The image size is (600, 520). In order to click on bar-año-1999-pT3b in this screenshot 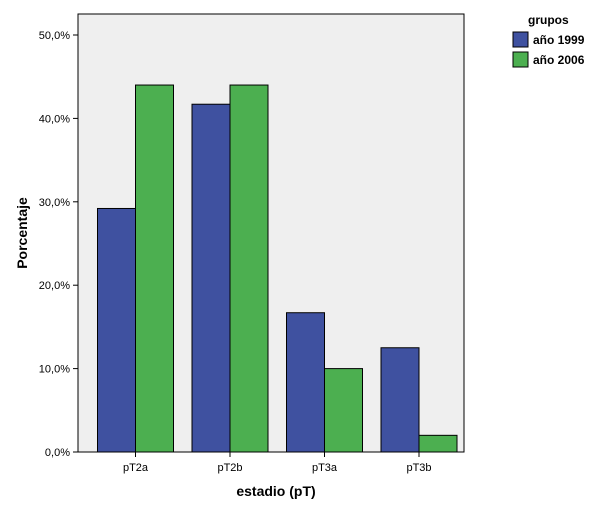, I will do `click(400, 400)`.